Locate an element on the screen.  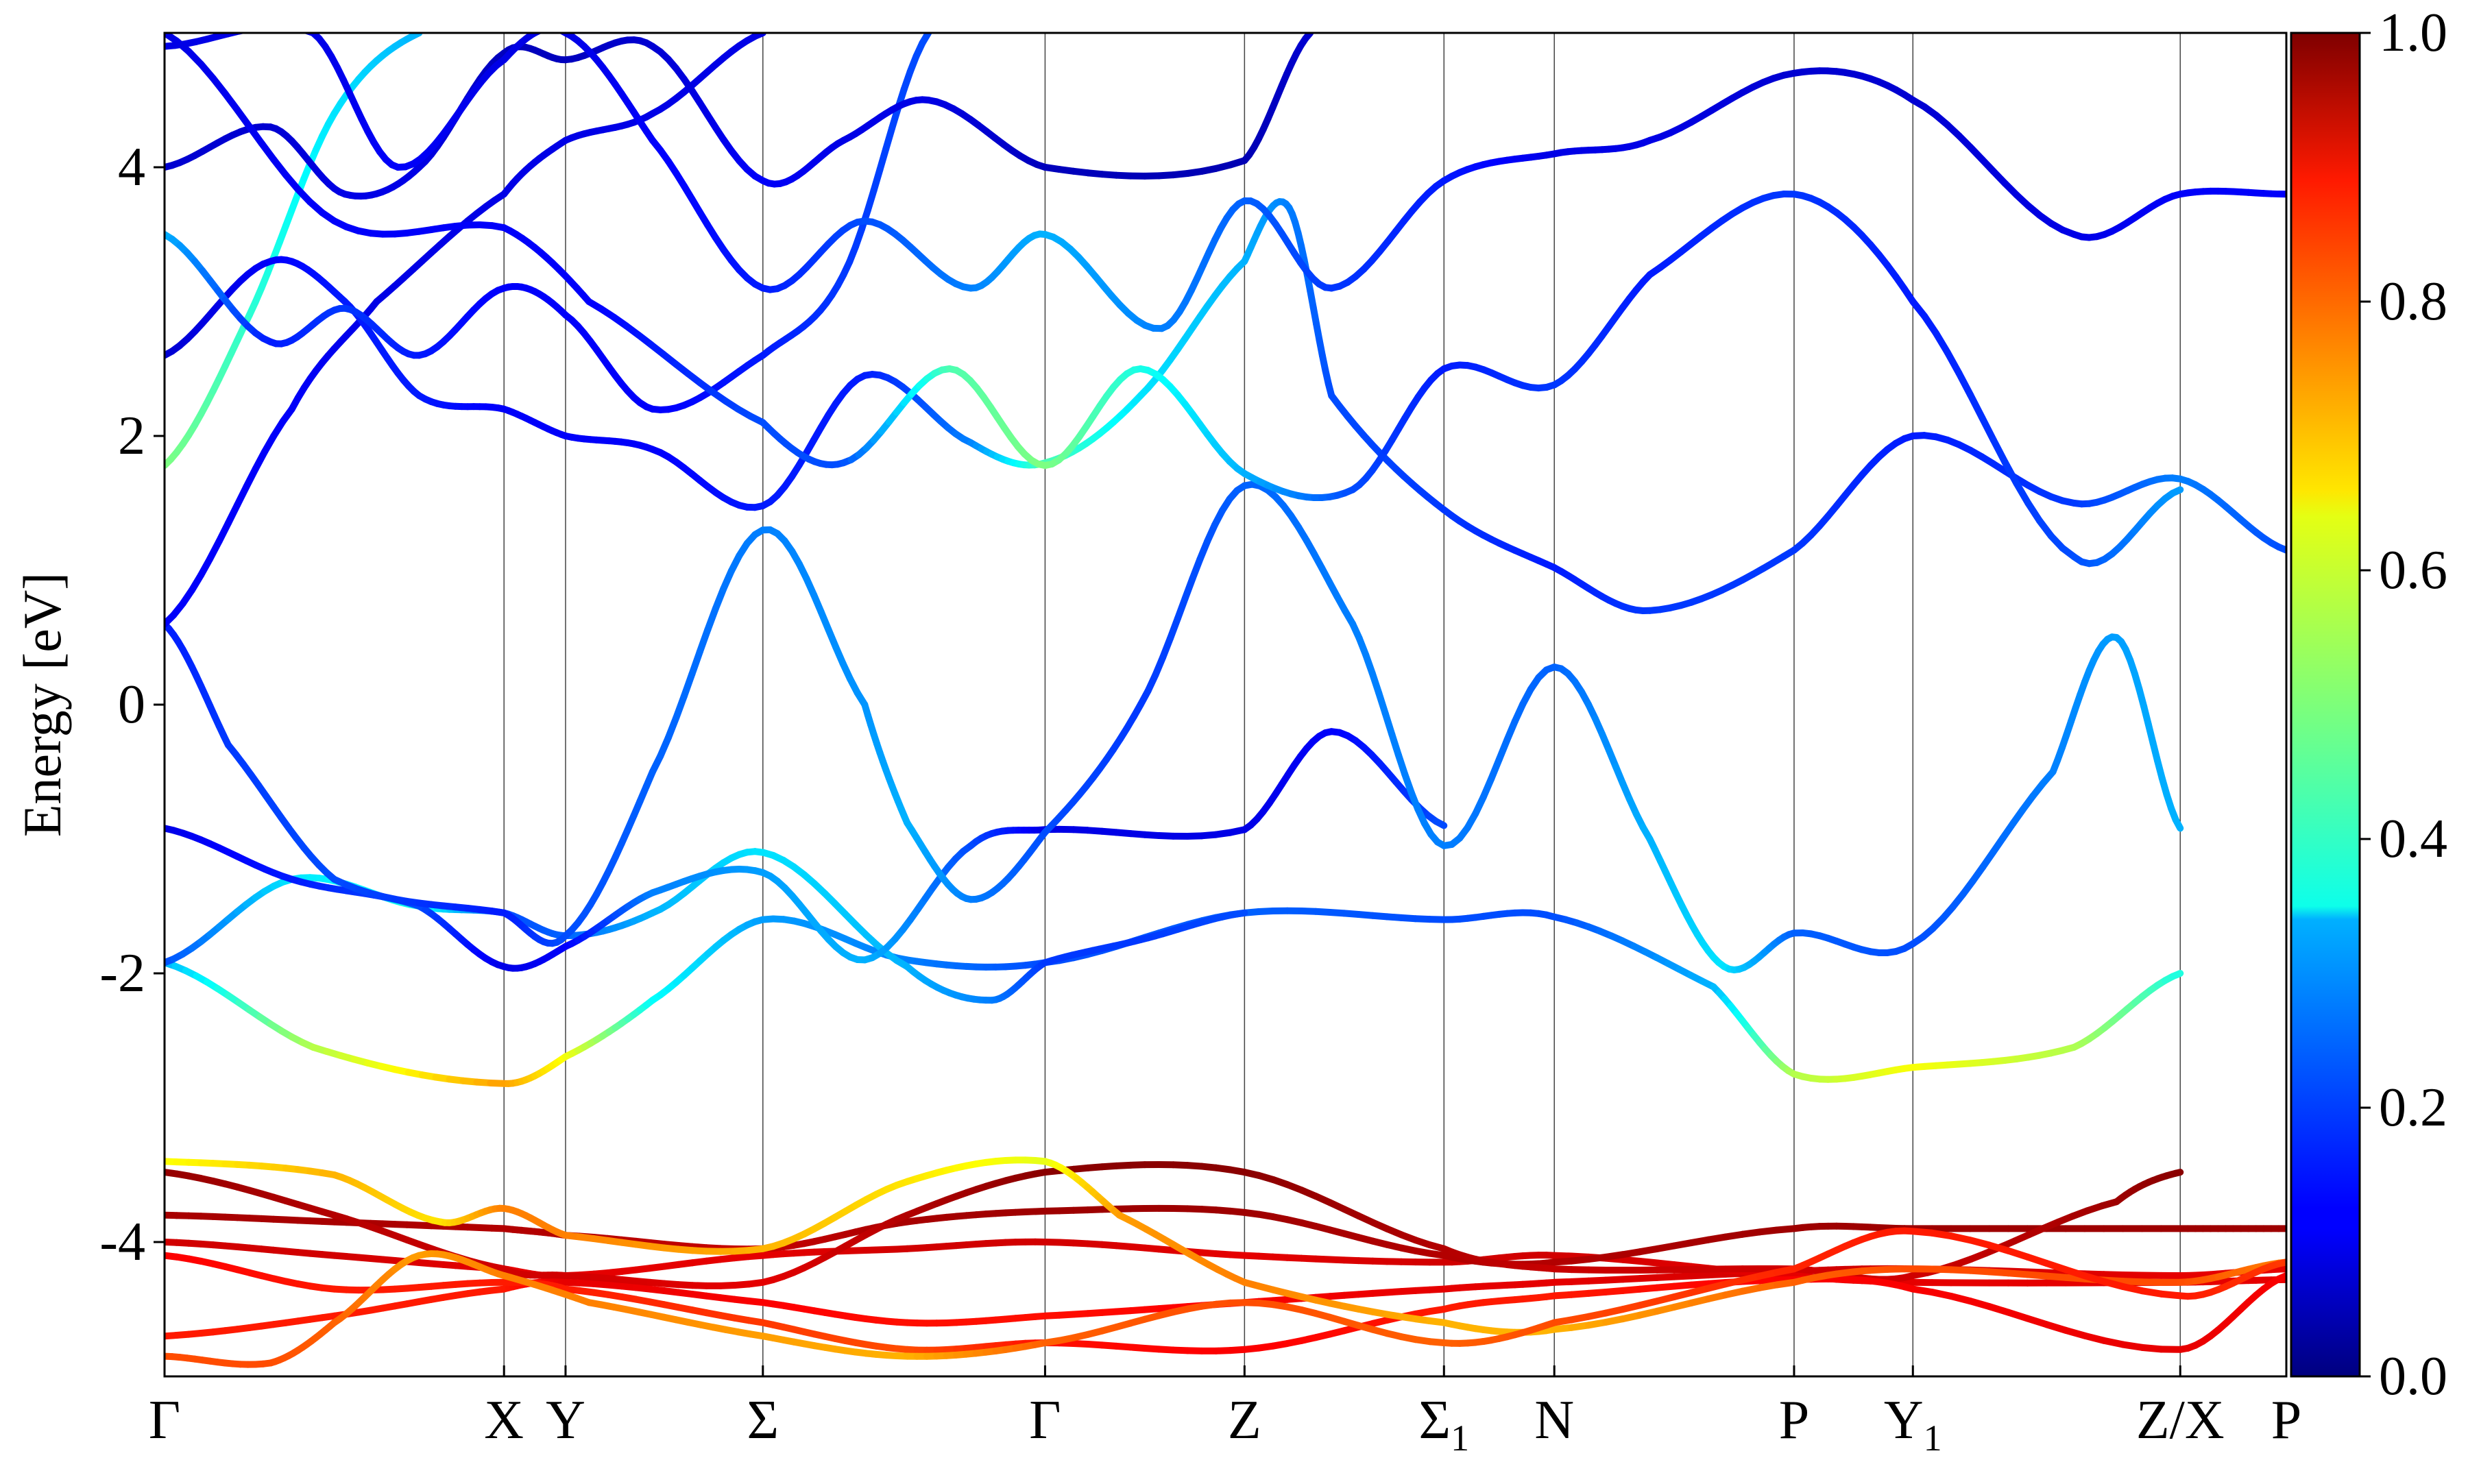
y-tick-label: -4 is located at coordinates (122, 1242).